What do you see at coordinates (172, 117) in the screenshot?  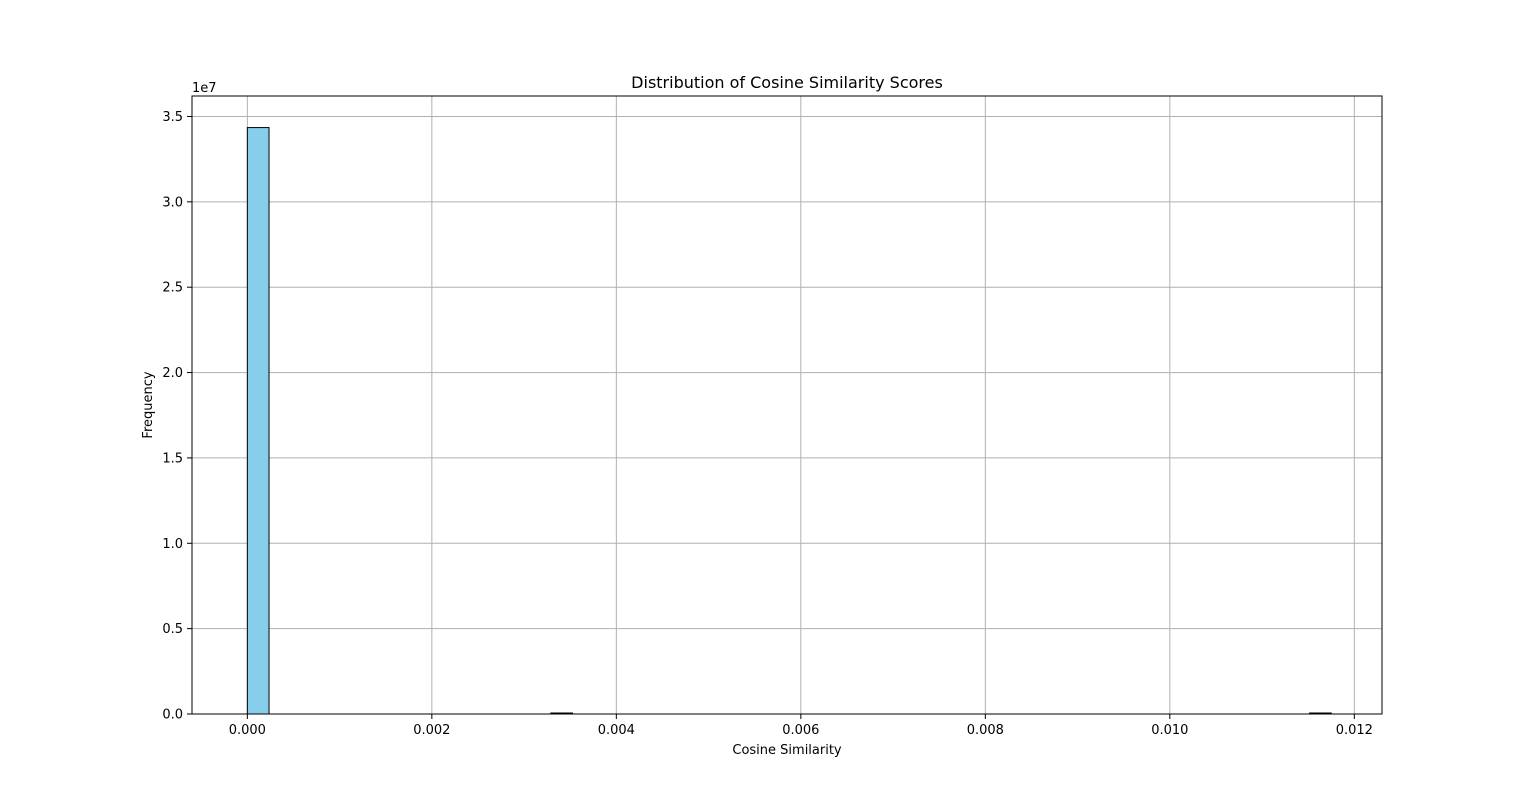 I see `y-tick-label-7: 3.5` at bounding box center [172, 117].